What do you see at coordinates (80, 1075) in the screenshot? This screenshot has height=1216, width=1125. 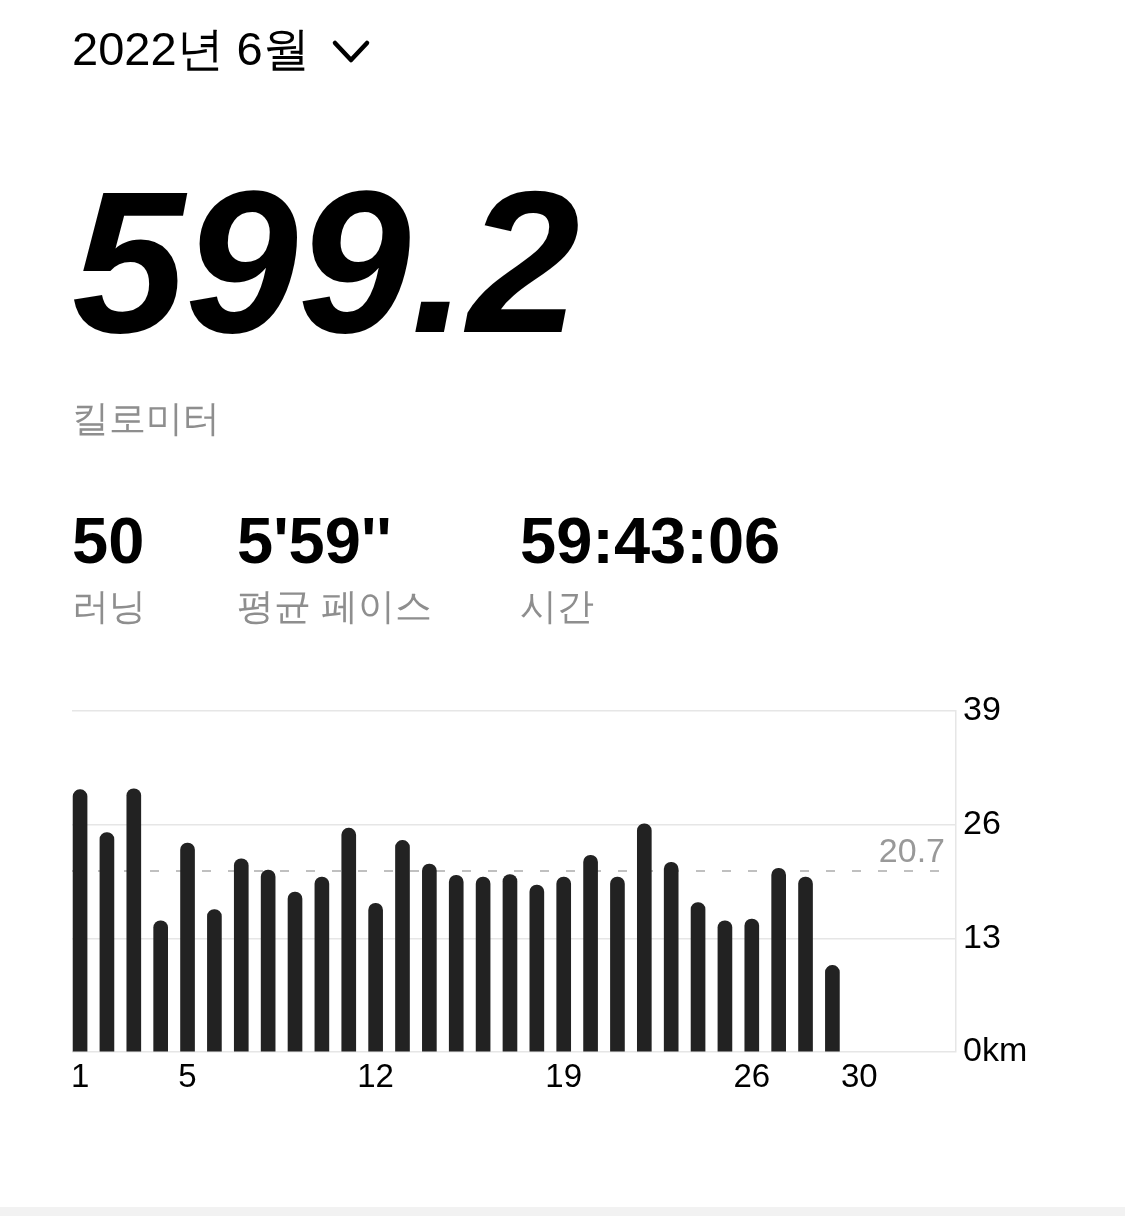 I see `x-tick-label: 1` at bounding box center [80, 1075].